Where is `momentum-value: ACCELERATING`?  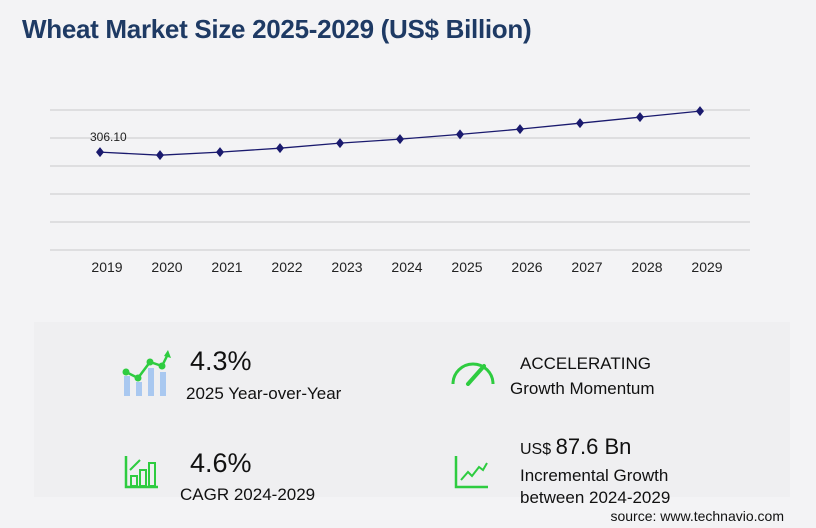 momentum-value: ACCELERATING is located at coordinates (585, 363).